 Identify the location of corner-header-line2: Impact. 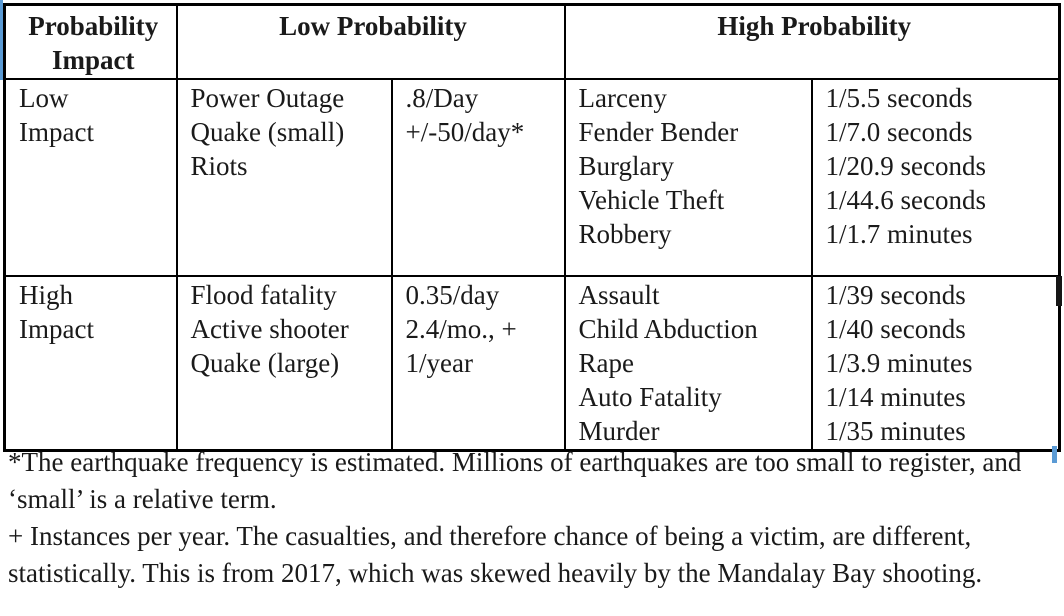
(93, 60).